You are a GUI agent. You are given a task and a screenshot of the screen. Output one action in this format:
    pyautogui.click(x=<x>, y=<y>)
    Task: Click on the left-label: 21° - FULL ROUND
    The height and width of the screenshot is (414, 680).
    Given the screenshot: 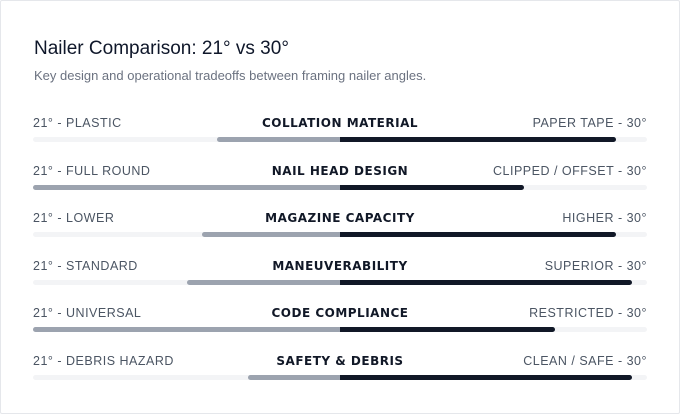 What is the action you would take?
    pyautogui.click(x=92, y=170)
    